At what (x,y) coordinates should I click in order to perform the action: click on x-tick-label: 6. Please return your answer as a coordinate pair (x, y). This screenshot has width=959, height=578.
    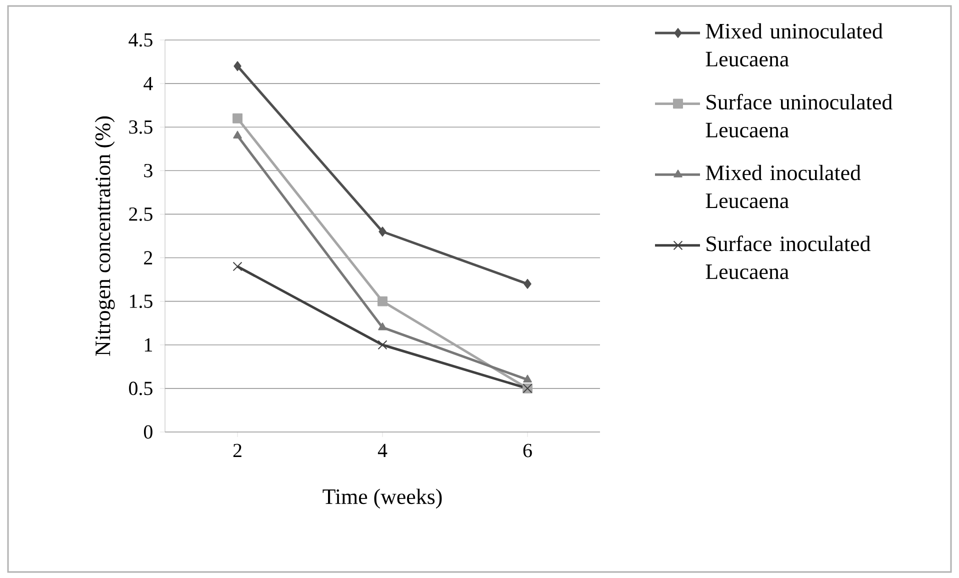
    Looking at the image, I should click on (527, 451).